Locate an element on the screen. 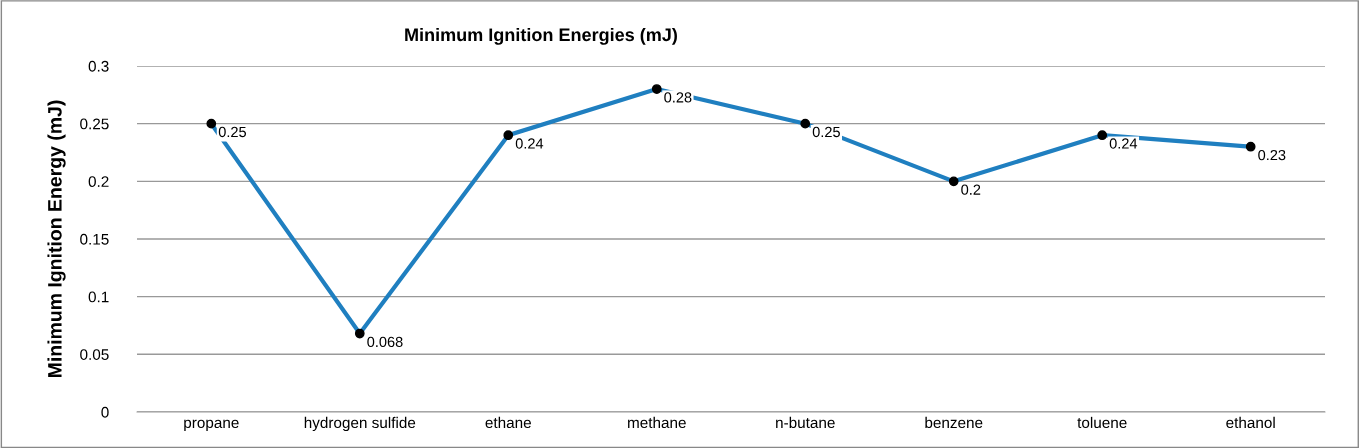 This screenshot has height=448, width=1361. x-tick-label: toluene is located at coordinates (1102, 422).